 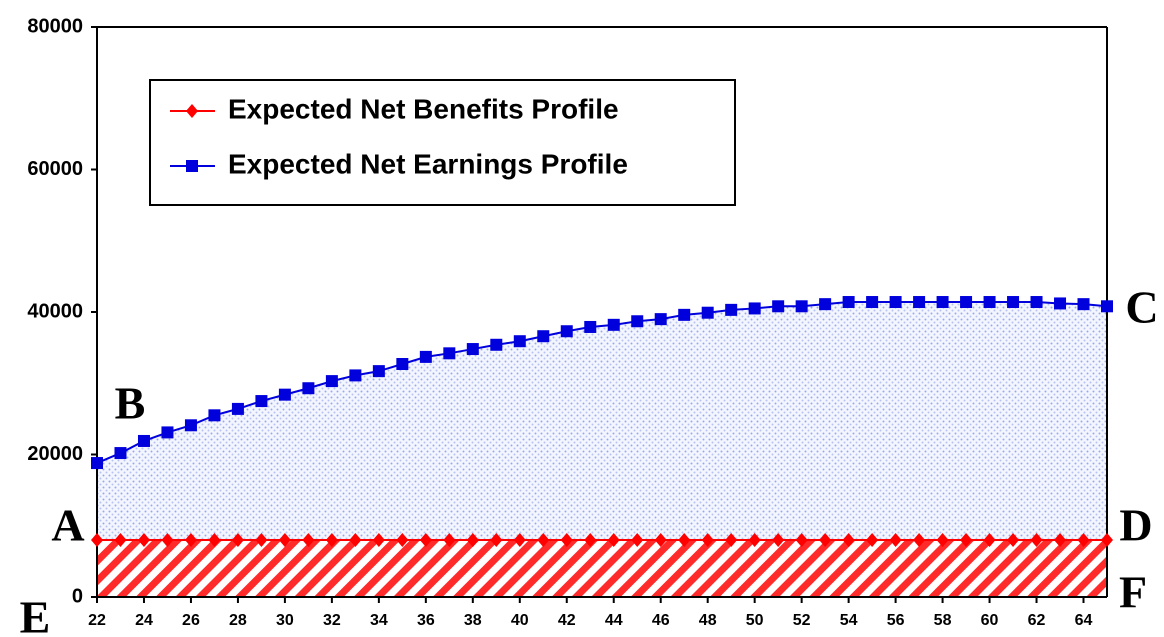 I want to click on y-tick-label: 80000, so click(x=55, y=26).